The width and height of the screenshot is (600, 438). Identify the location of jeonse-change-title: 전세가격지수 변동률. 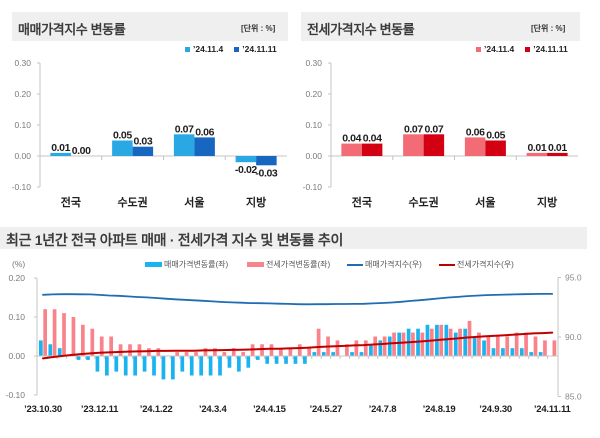
(361, 29).